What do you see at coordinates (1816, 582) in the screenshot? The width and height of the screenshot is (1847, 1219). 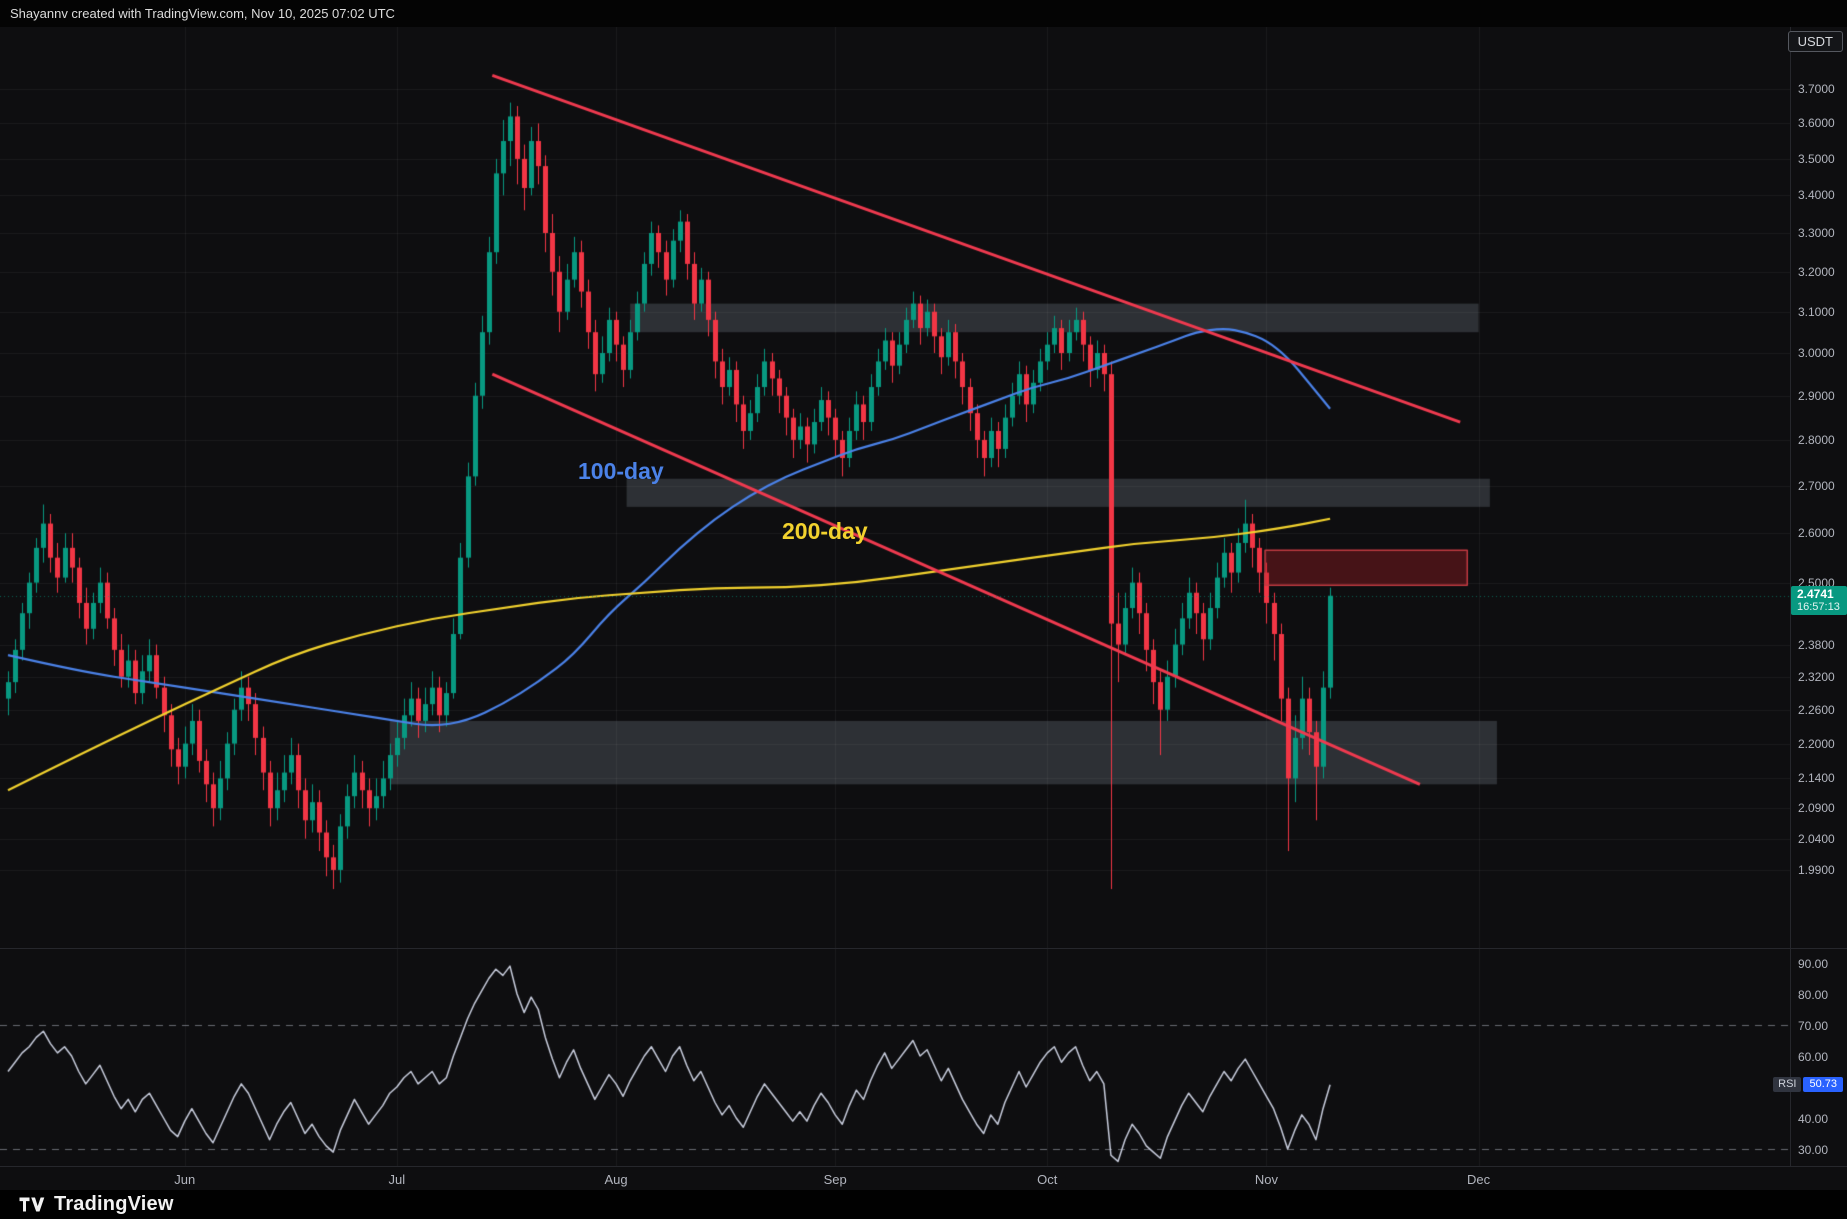 I see `price-axis-label: 2.5000` at bounding box center [1816, 582].